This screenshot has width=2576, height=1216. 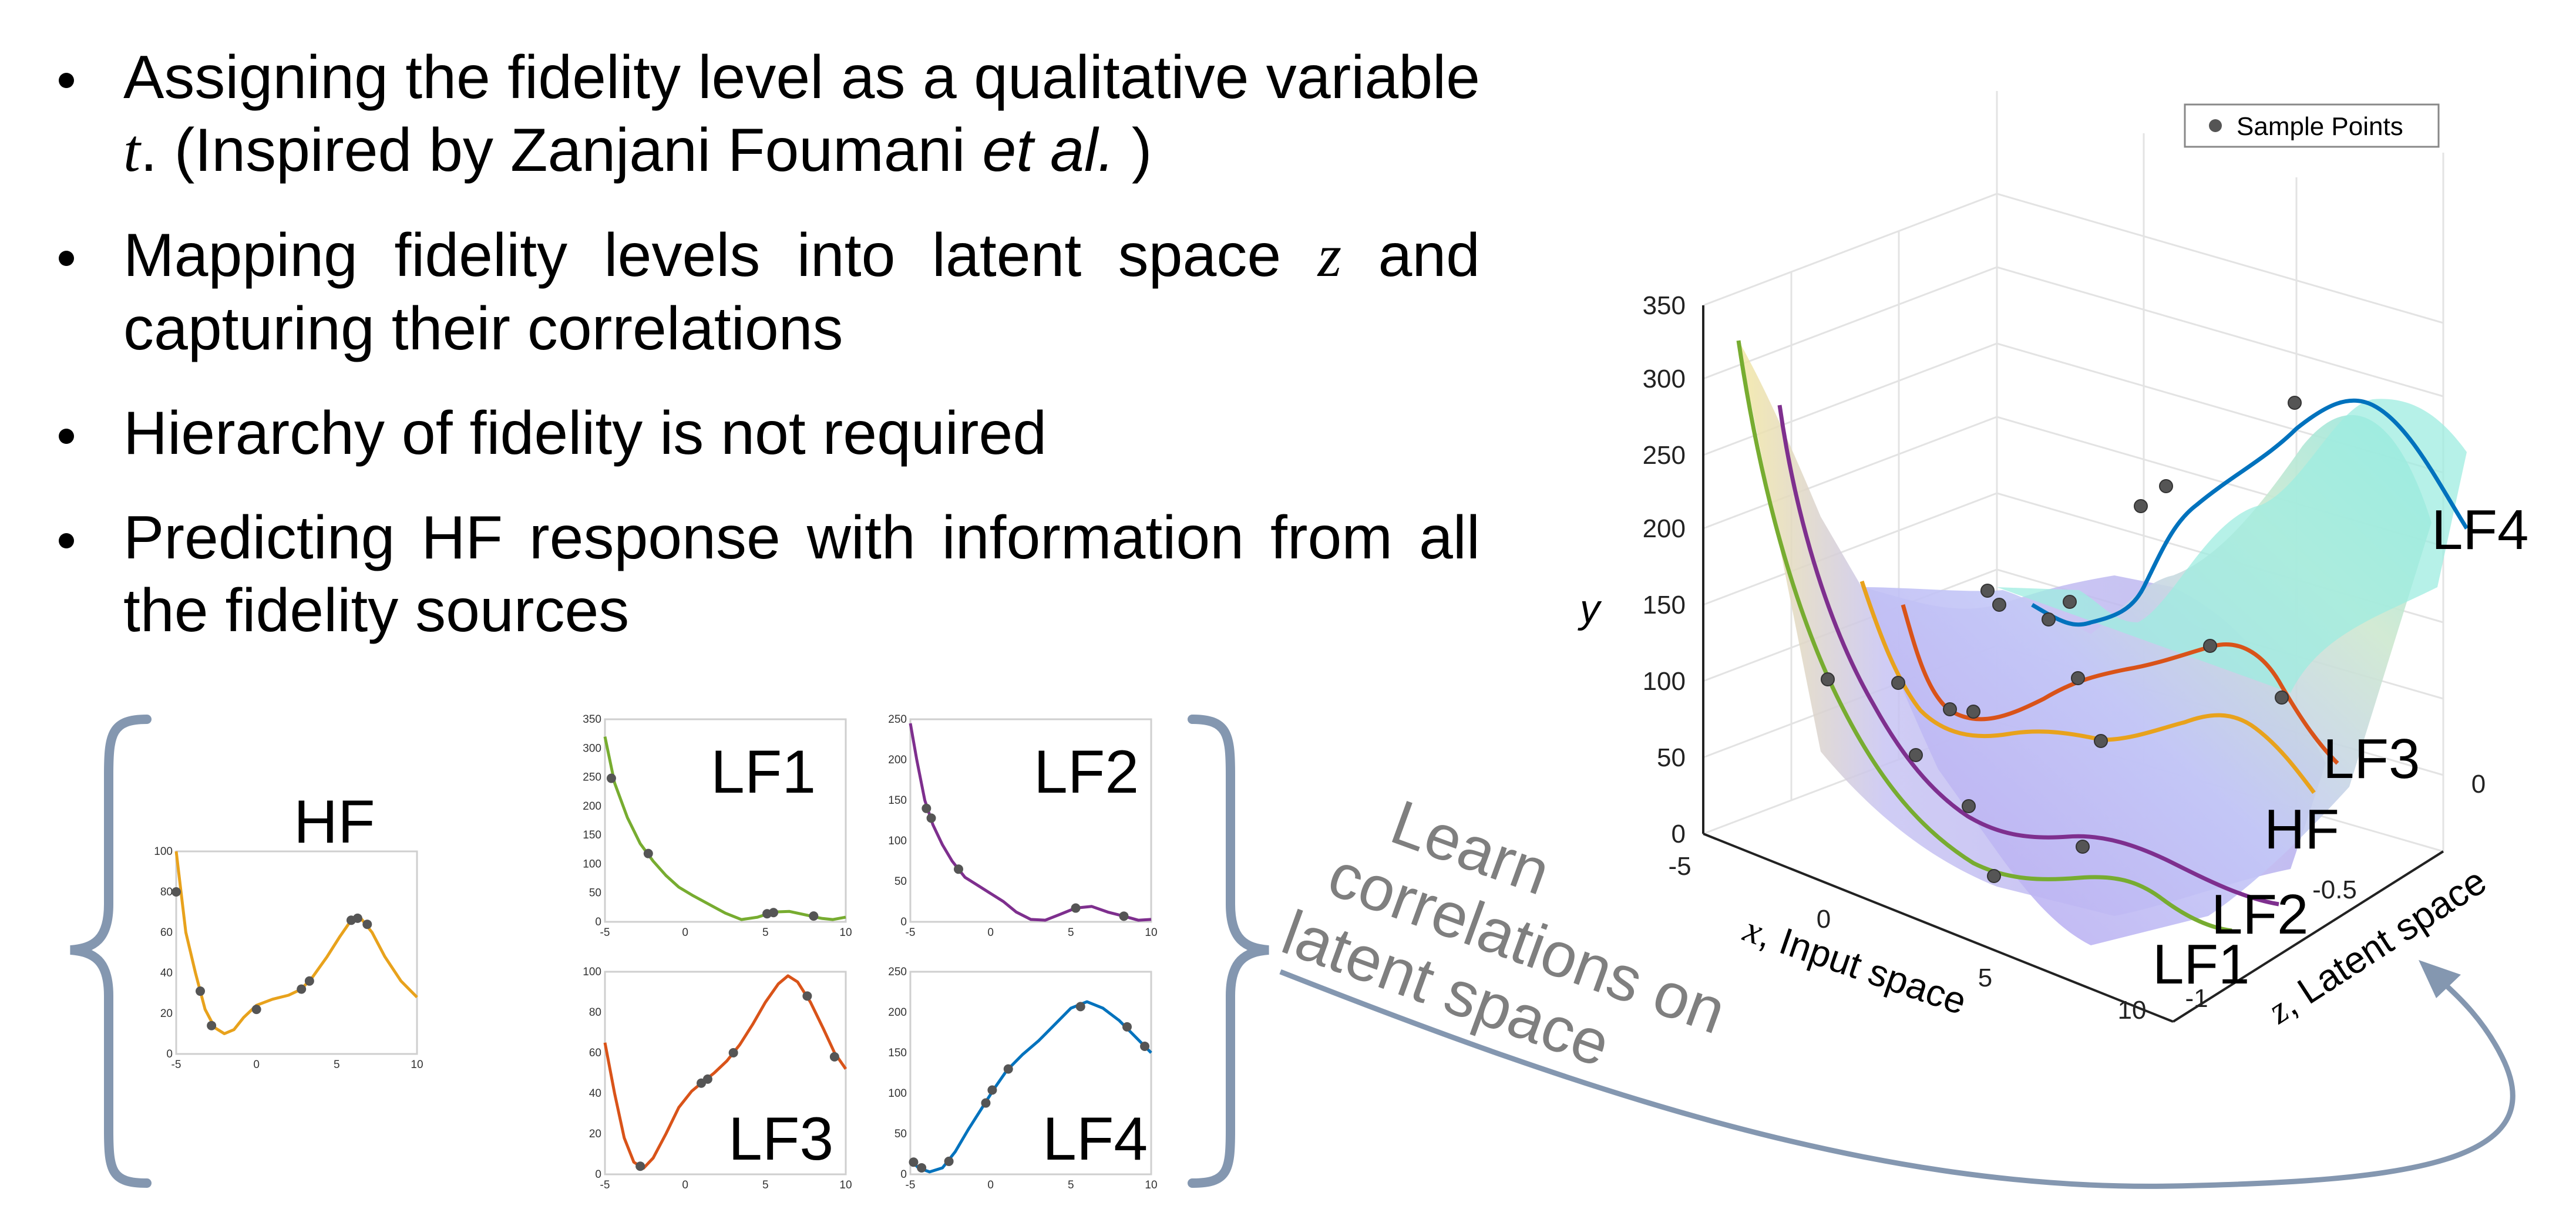 What do you see at coordinates (1665, 305) in the screenshot?
I see `y-tick-label: 350` at bounding box center [1665, 305].